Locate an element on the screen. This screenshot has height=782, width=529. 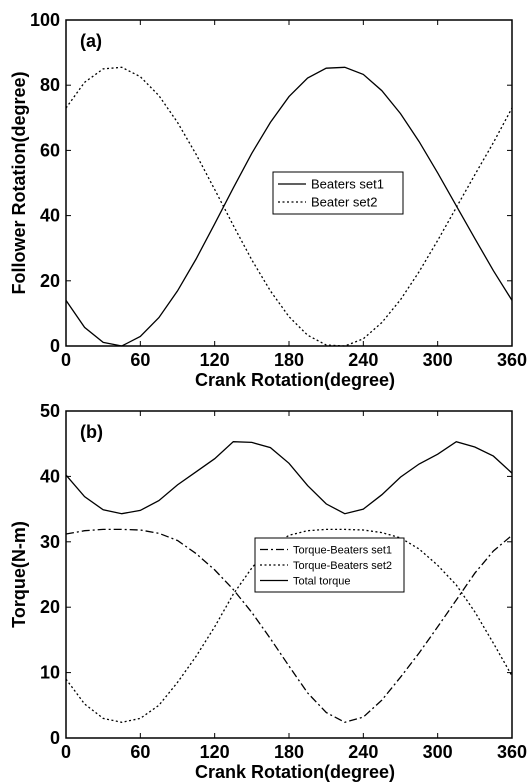
y-tick-label-a: 100 is located at coordinates (45, 20).